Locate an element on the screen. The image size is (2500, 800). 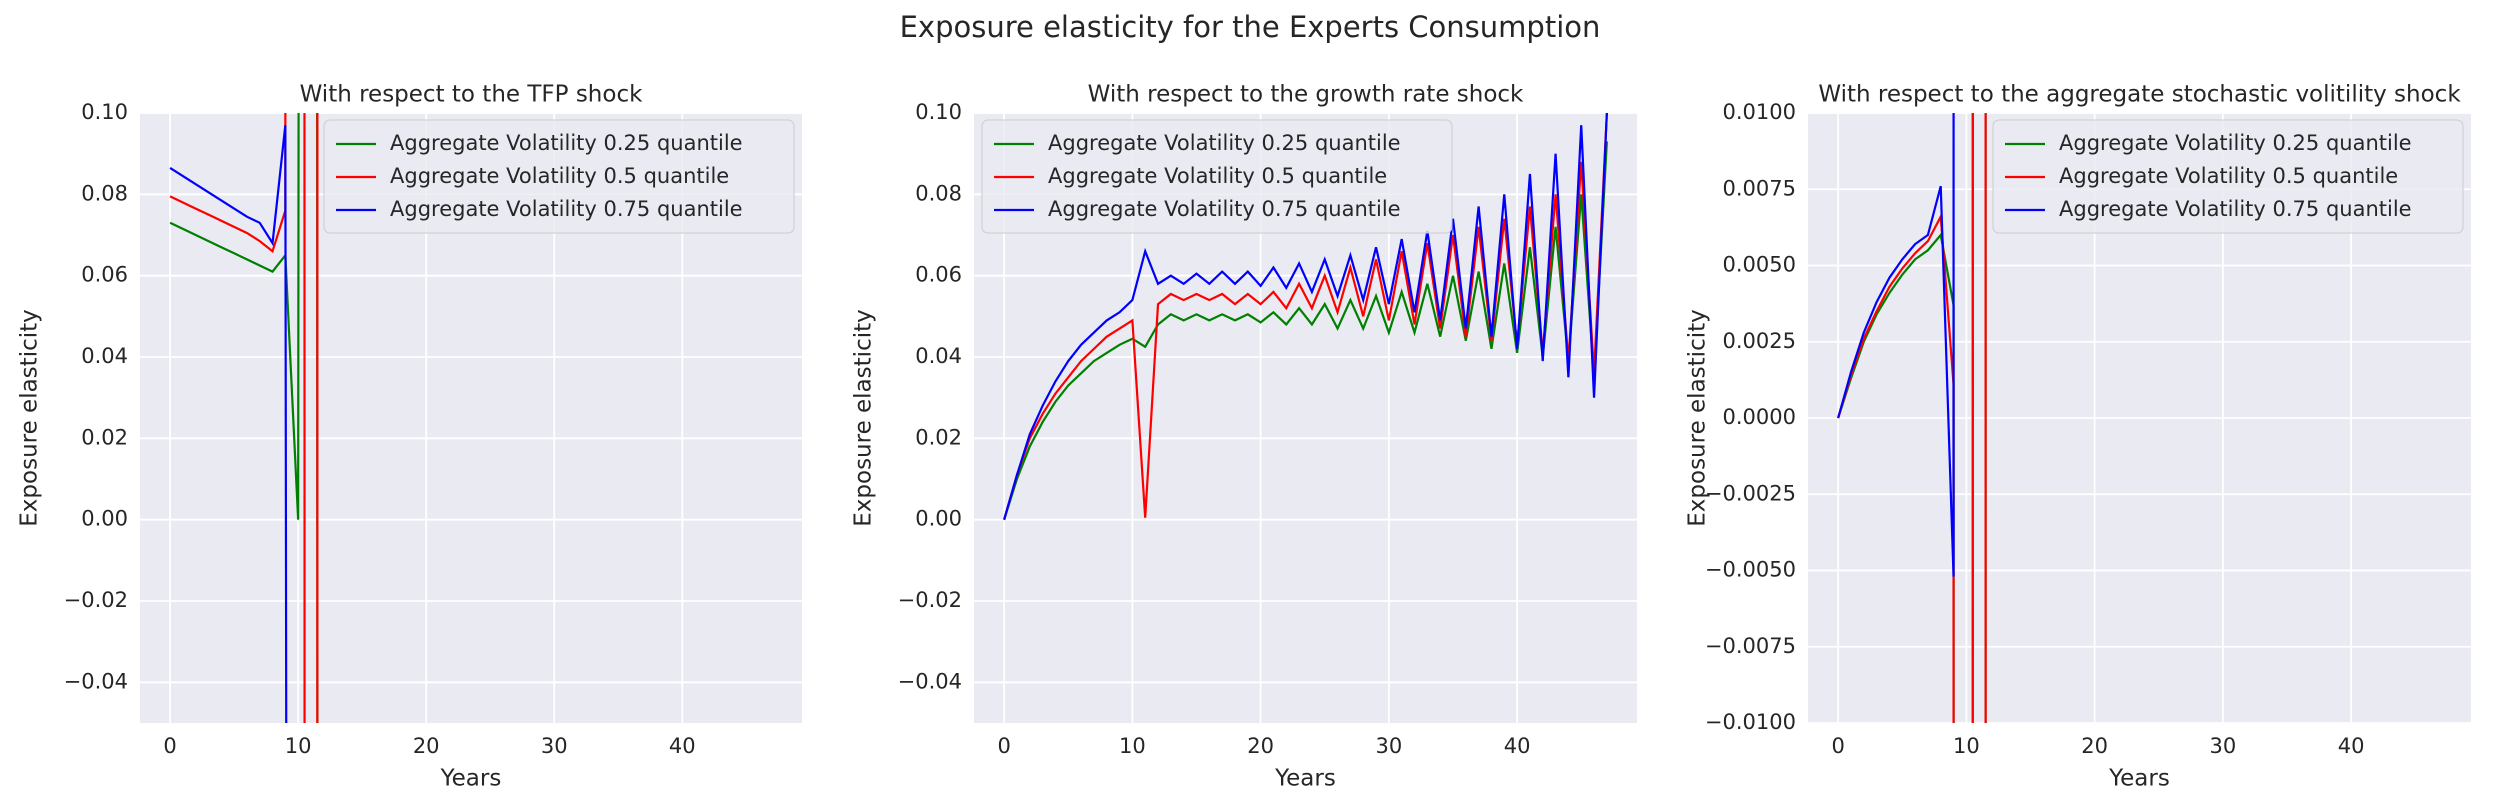
y-tick-label: 0.0050 is located at coordinates (1759, 265).